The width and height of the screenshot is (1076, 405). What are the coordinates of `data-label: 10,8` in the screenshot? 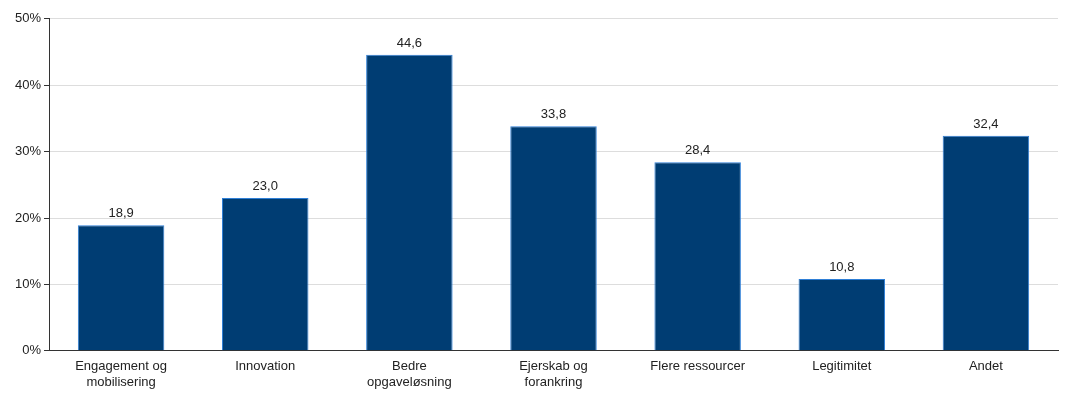 It's located at (842, 267).